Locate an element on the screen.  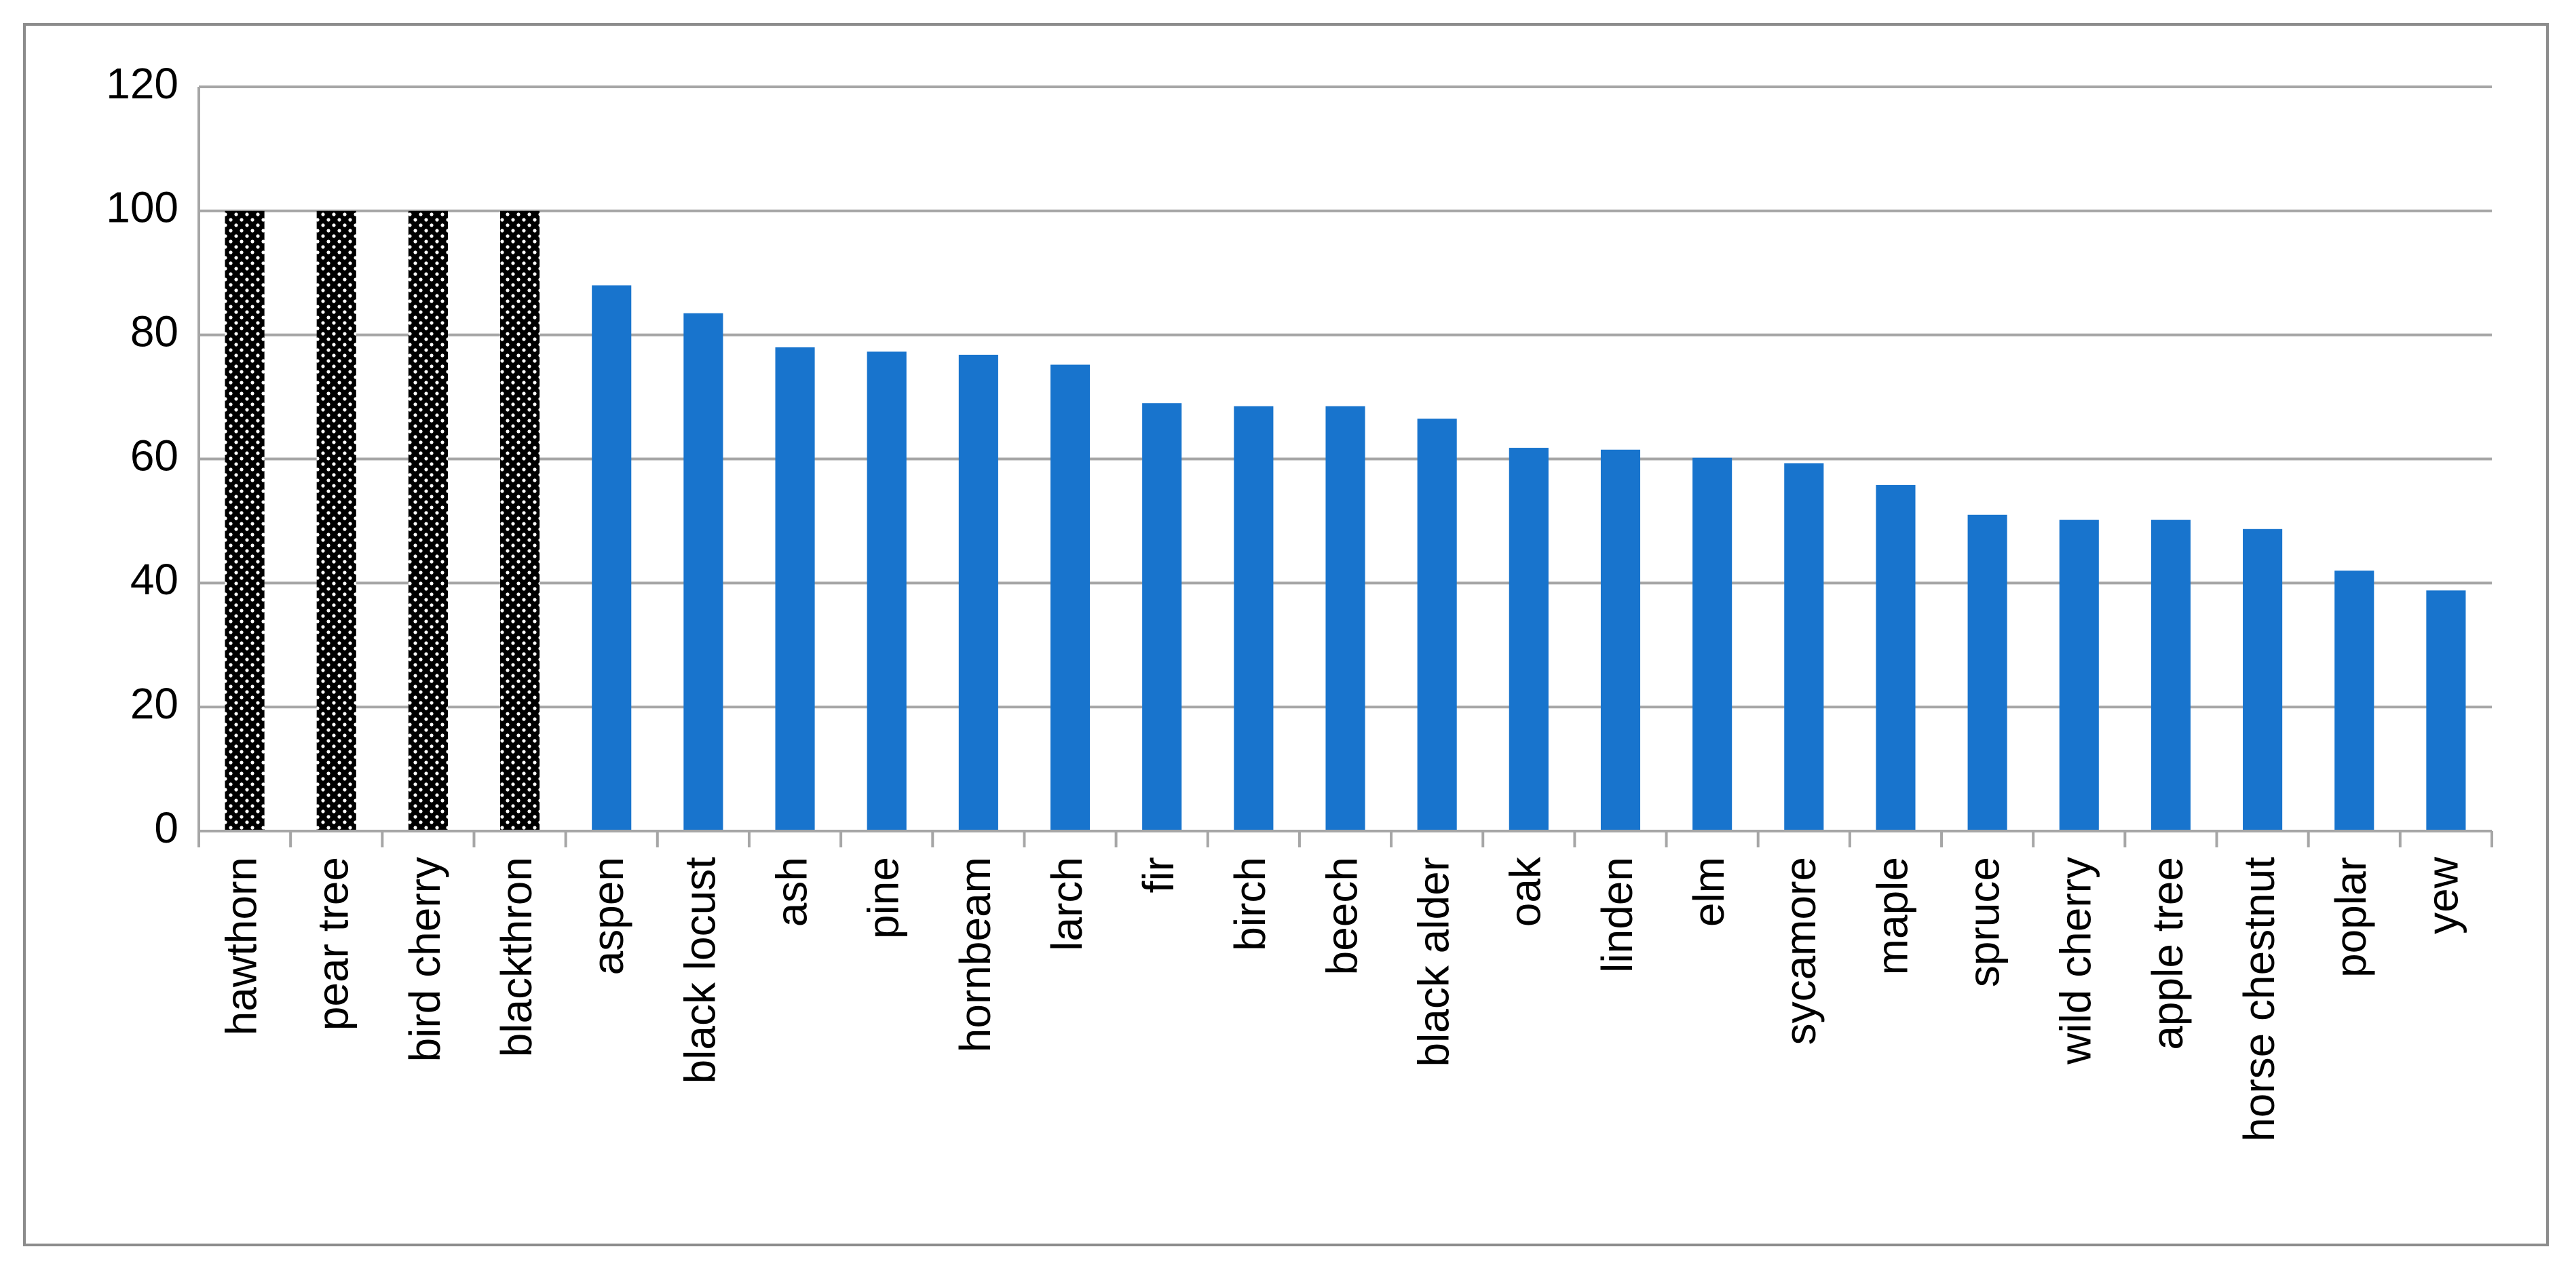
x-tick-label: black locust is located at coordinates (700, 970).